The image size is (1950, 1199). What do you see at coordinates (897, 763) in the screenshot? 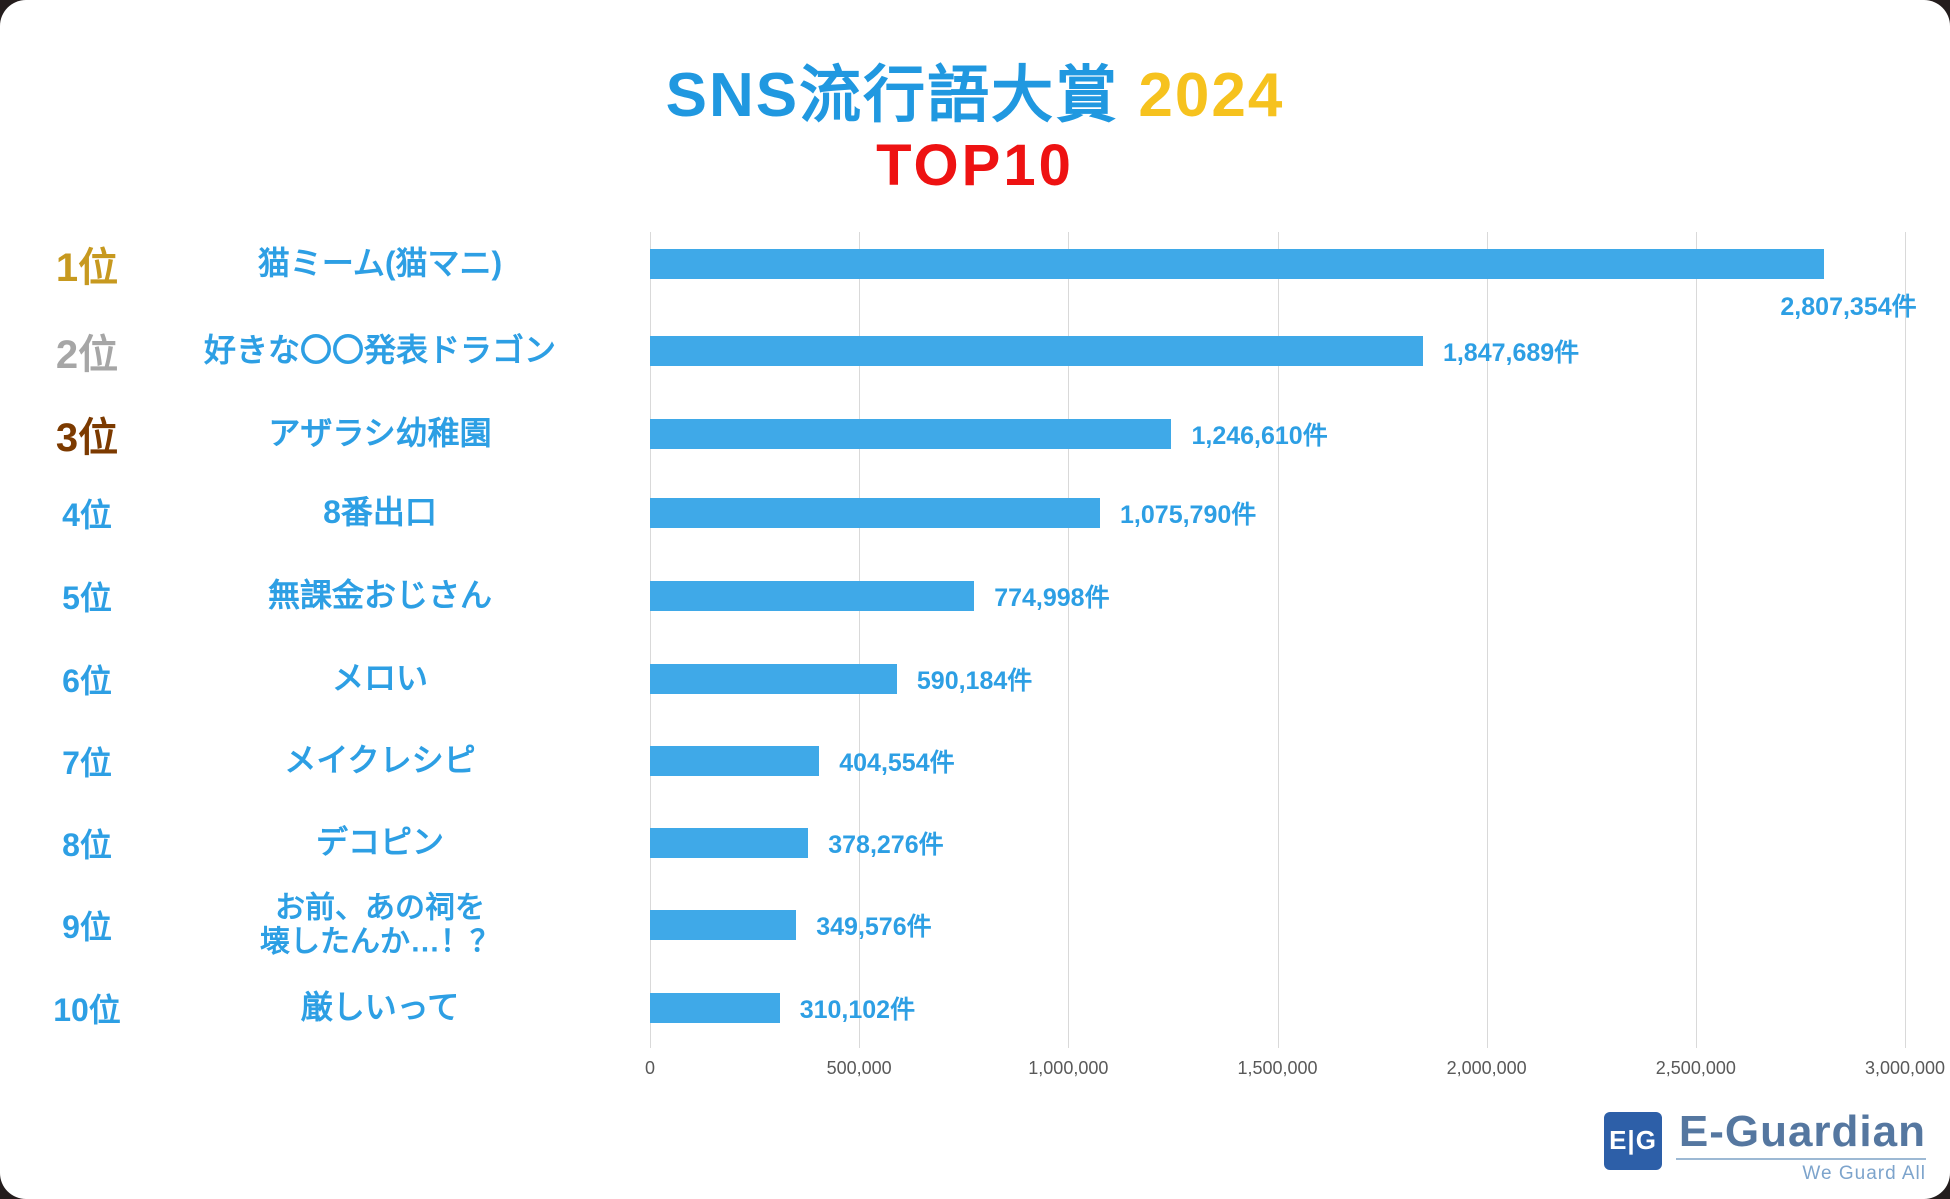
I see `value-label: 404,554件` at bounding box center [897, 763].